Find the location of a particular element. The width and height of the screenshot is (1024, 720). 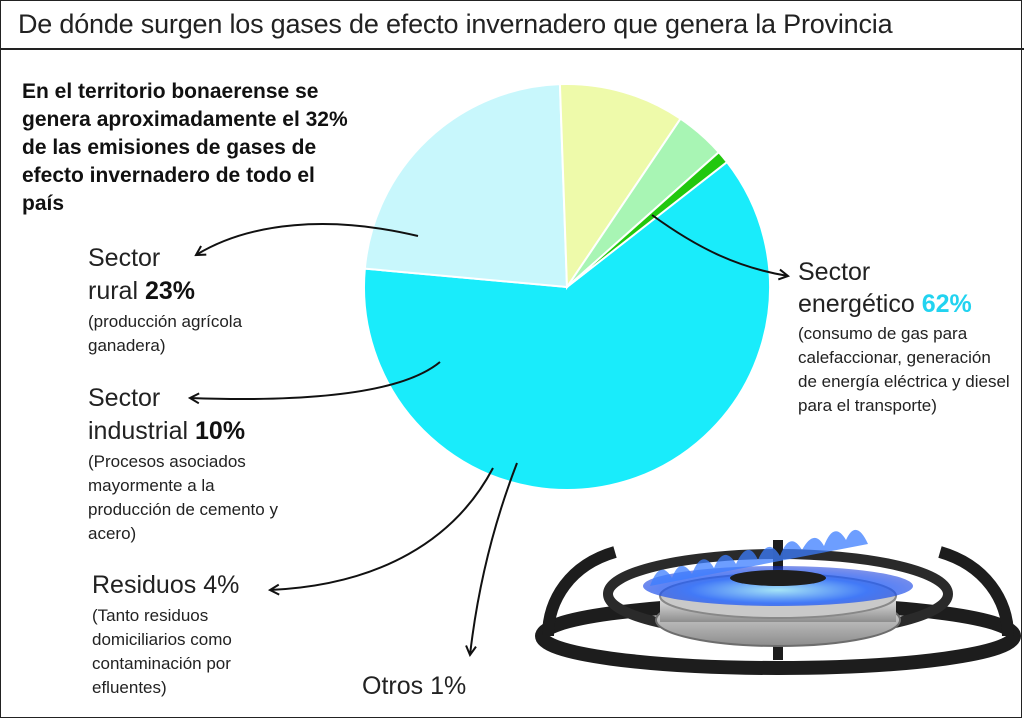

label-residuos: Residuos 4% is located at coordinates (165, 585).